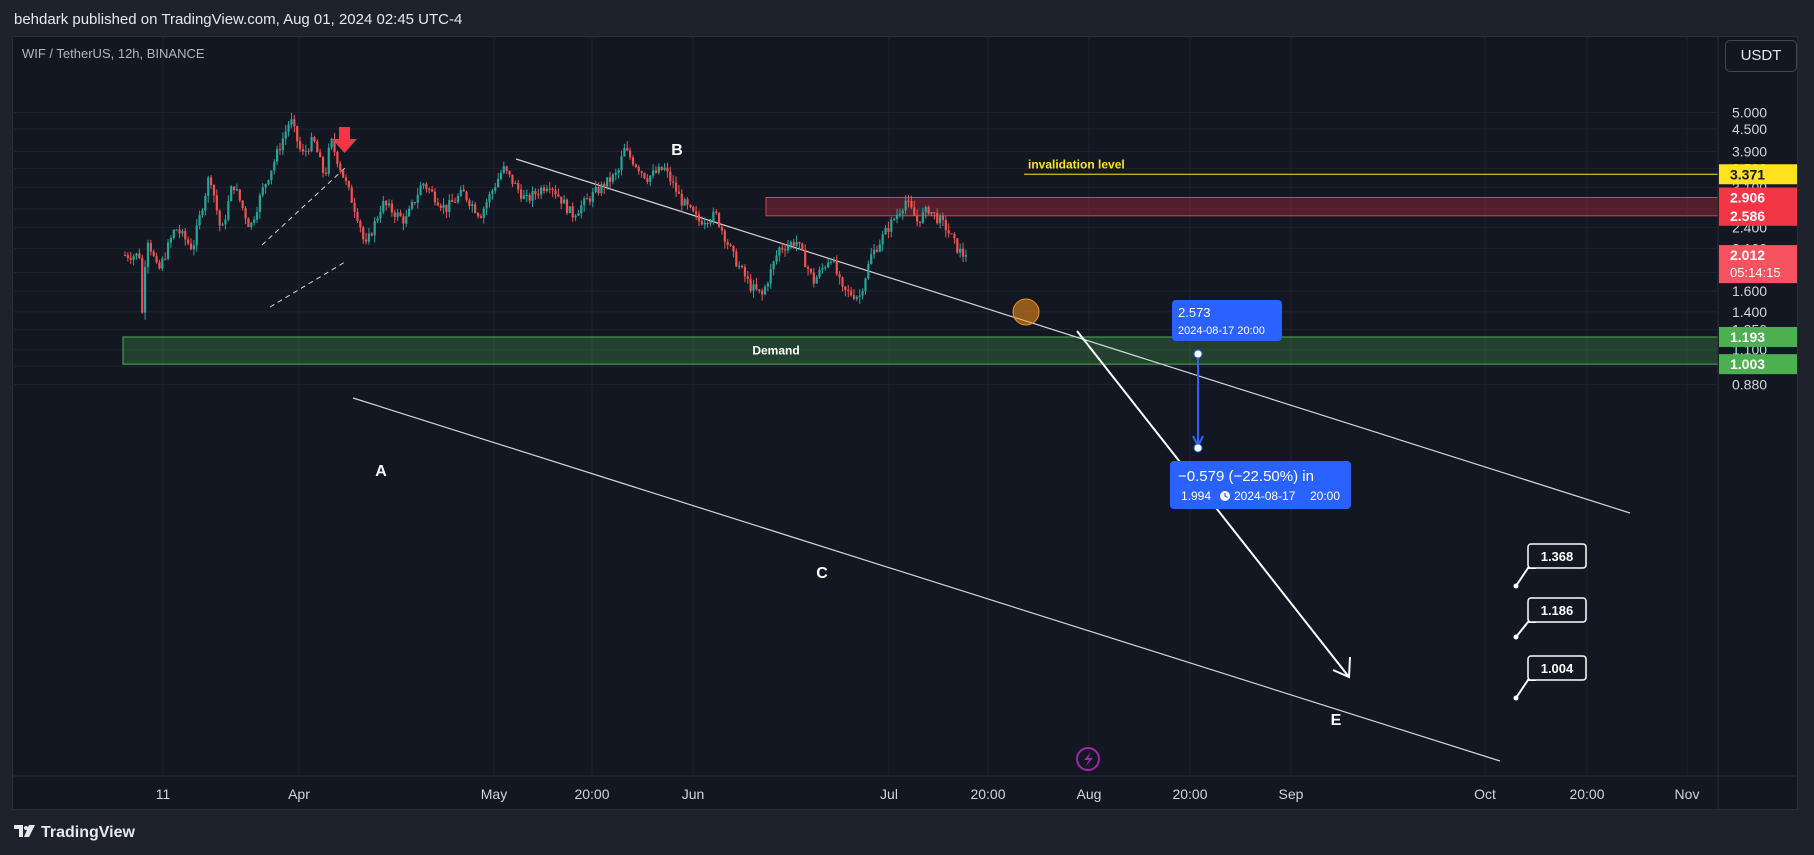  I want to click on price-tick-label: 4.500, so click(1749, 129).